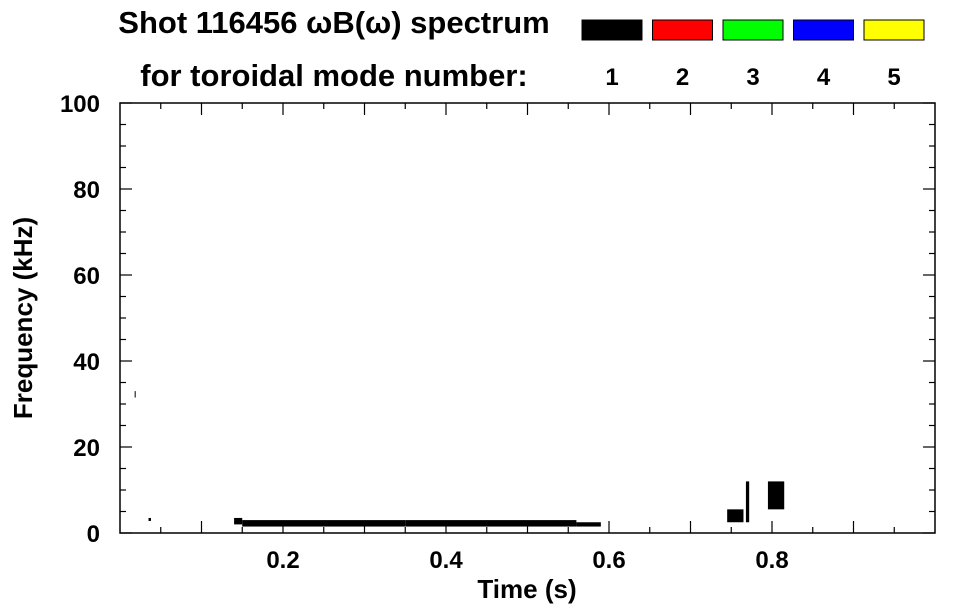  What do you see at coordinates (753, 55) in the screenshot?
I see `legend: 1 2 3 4 5` at bounding box center [753, 55].